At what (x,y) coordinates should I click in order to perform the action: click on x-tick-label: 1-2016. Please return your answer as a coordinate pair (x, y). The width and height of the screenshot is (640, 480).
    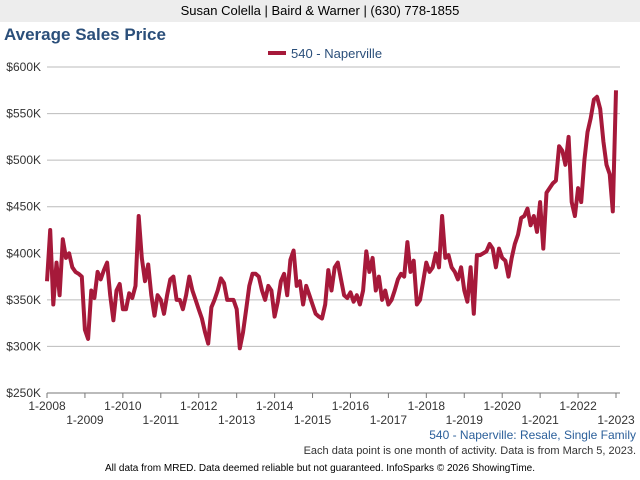
    Looking at the image, I should click on (351, 406).